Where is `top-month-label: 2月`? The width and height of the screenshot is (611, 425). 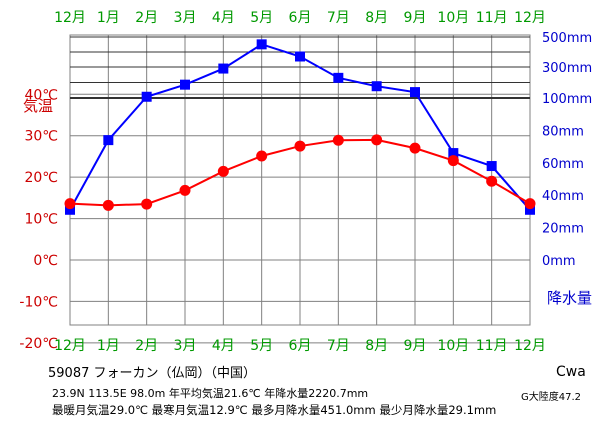 top-month-label: 2月 is located at coordinates (146, 18).